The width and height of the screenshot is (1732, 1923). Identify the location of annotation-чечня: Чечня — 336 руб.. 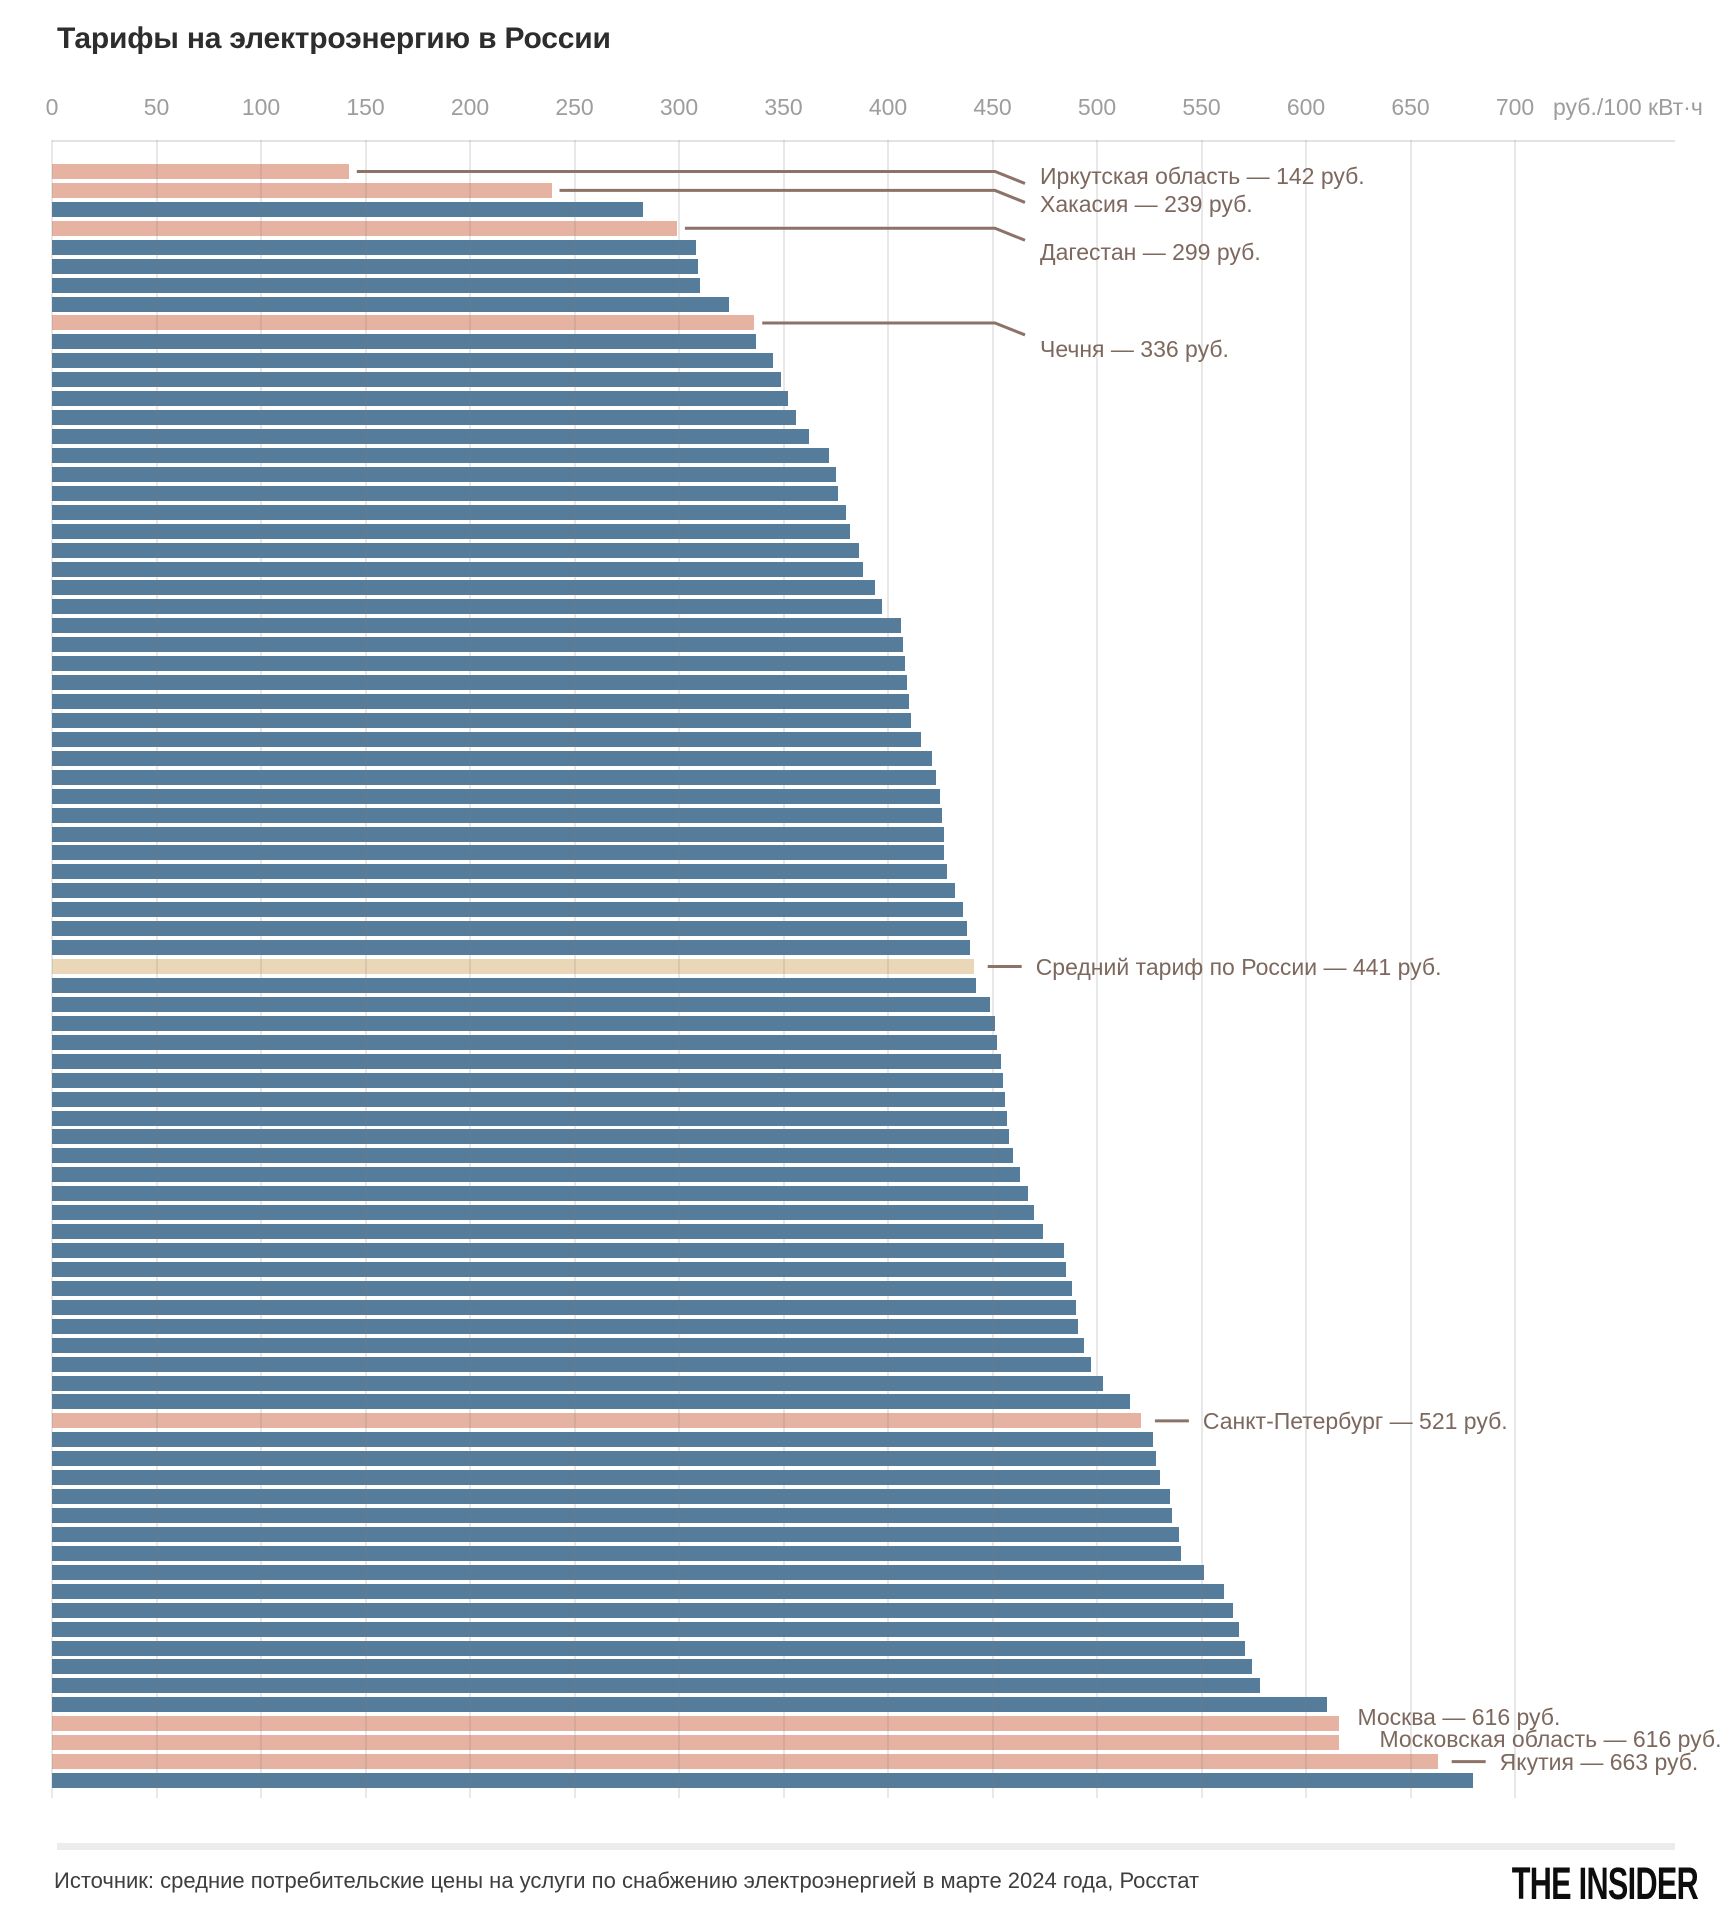
(1134, 348).